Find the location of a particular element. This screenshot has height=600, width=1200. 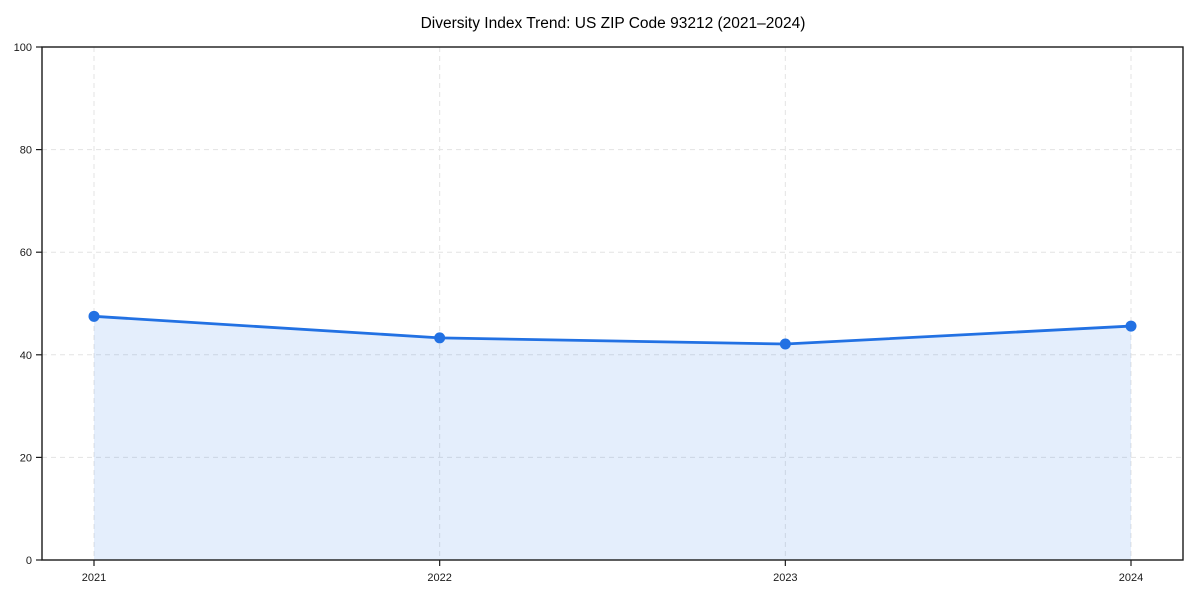

data-point-2022 is located at coordinates (440, 338).